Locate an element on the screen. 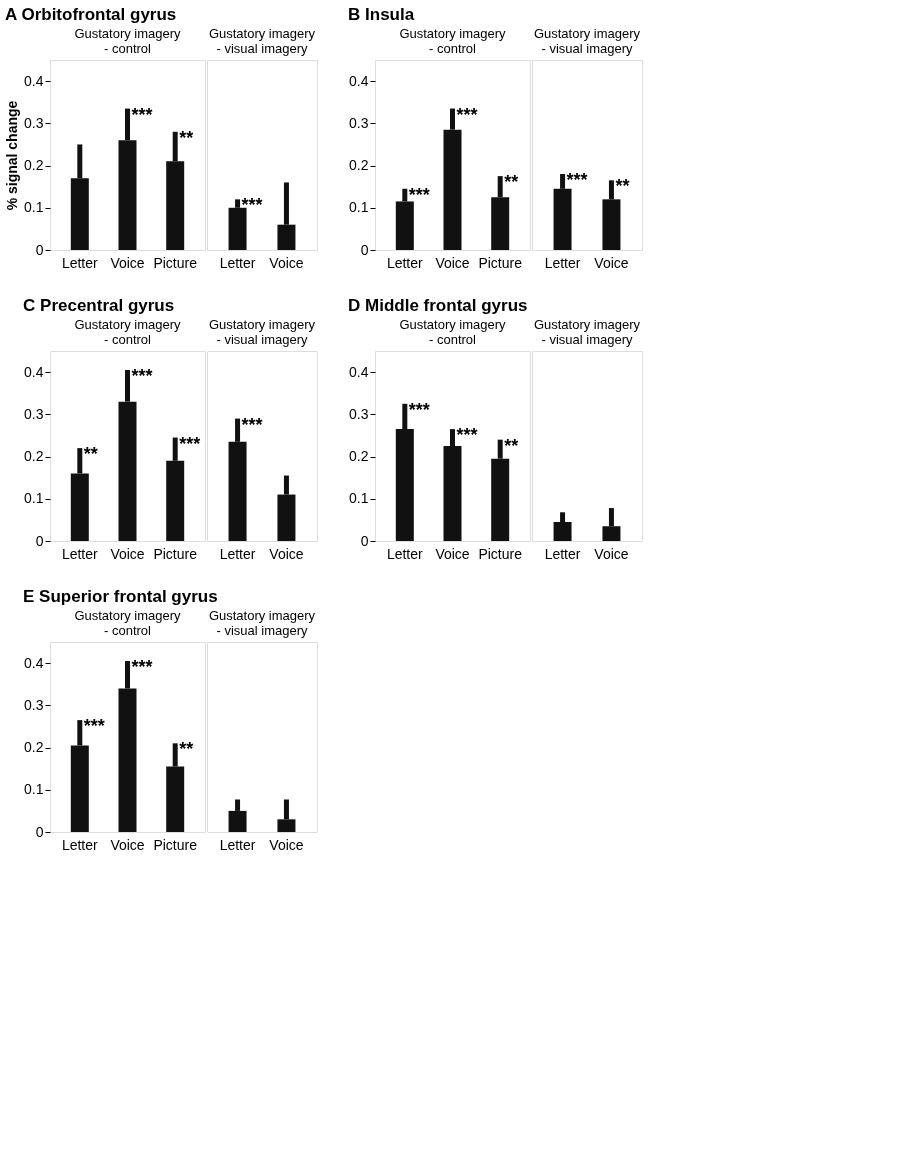 Image resolution: width=906 pixels, height=1160 pixels. chart-title: A Orbitofrontal gyrus is located at coordinates (91, 14).